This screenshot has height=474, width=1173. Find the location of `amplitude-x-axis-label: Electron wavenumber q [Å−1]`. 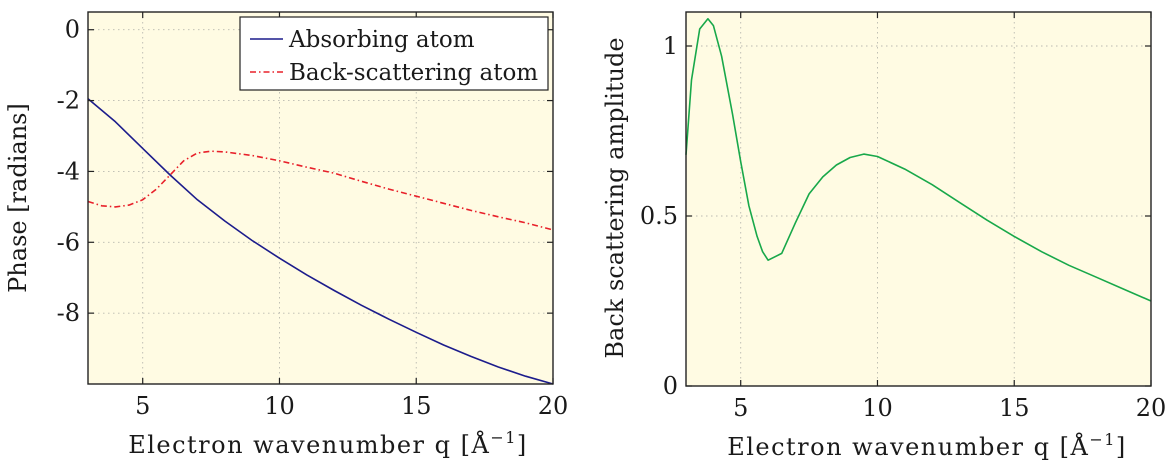

amplitude-x-axis-label: Electron wavenumber q [Å−1] is located at coordinates (927, 445).